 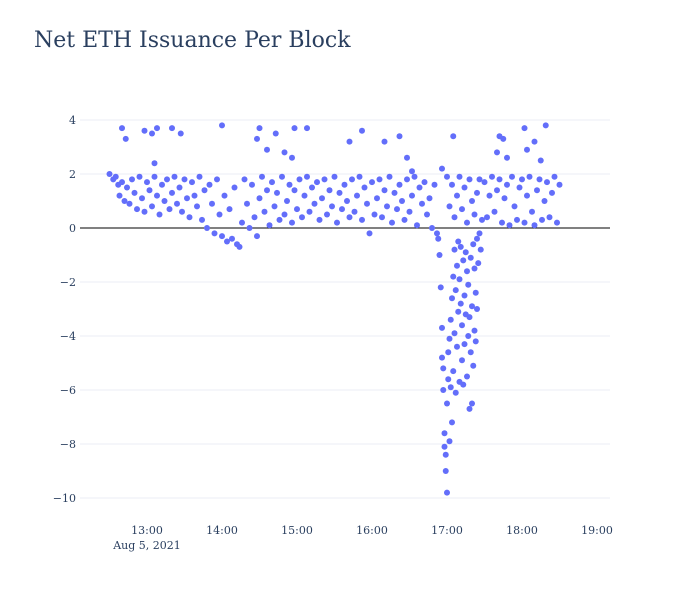 What do you see at coordinates (372, 530) in the screenshot?
I see `x-tick-label: 16:00` at bounding box center [372, 530].